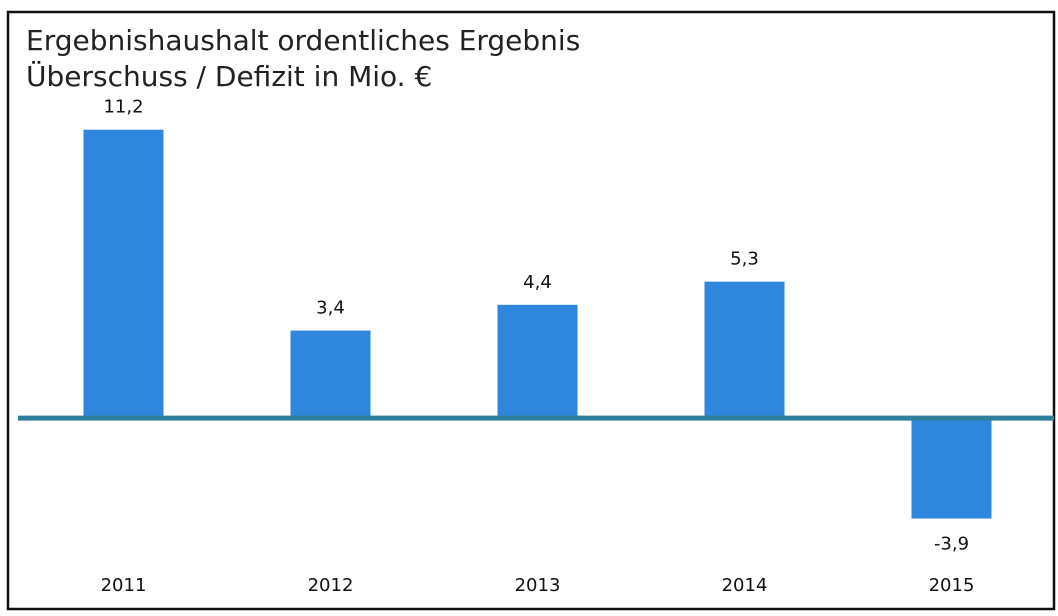 This screenshot has width=1058, height=616. What do you see at coordinates (303, 40) in the screenshot?
I see `chart-title: Ergebnishaushalt ordentliches Ergebnis` at bounding box center [303, 40].